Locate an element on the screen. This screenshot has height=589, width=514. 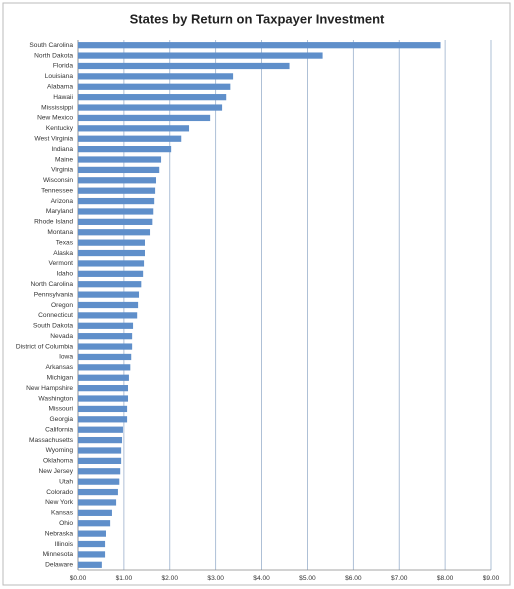
y-tick-label: Hawaii is located at coordinates (63, 97).